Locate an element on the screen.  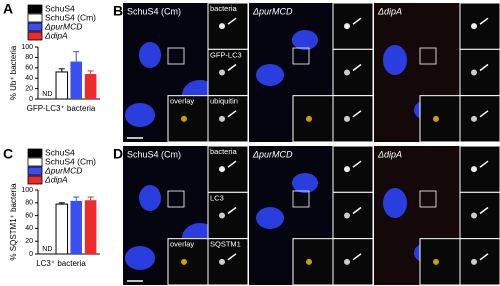
panel-label: C is located at coordinates (8, 154).